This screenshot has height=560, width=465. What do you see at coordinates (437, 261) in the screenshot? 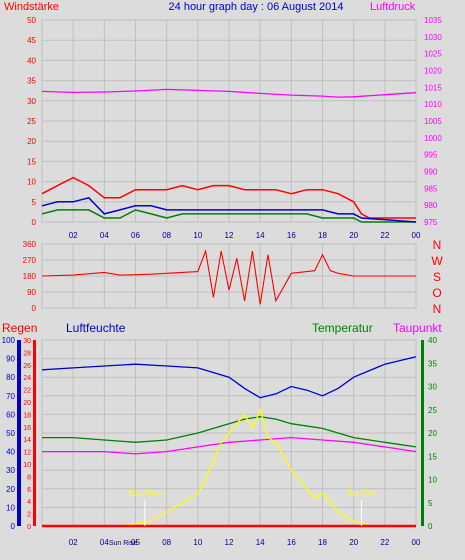
I see `compass-label: W` at bounding box center [437, 261].